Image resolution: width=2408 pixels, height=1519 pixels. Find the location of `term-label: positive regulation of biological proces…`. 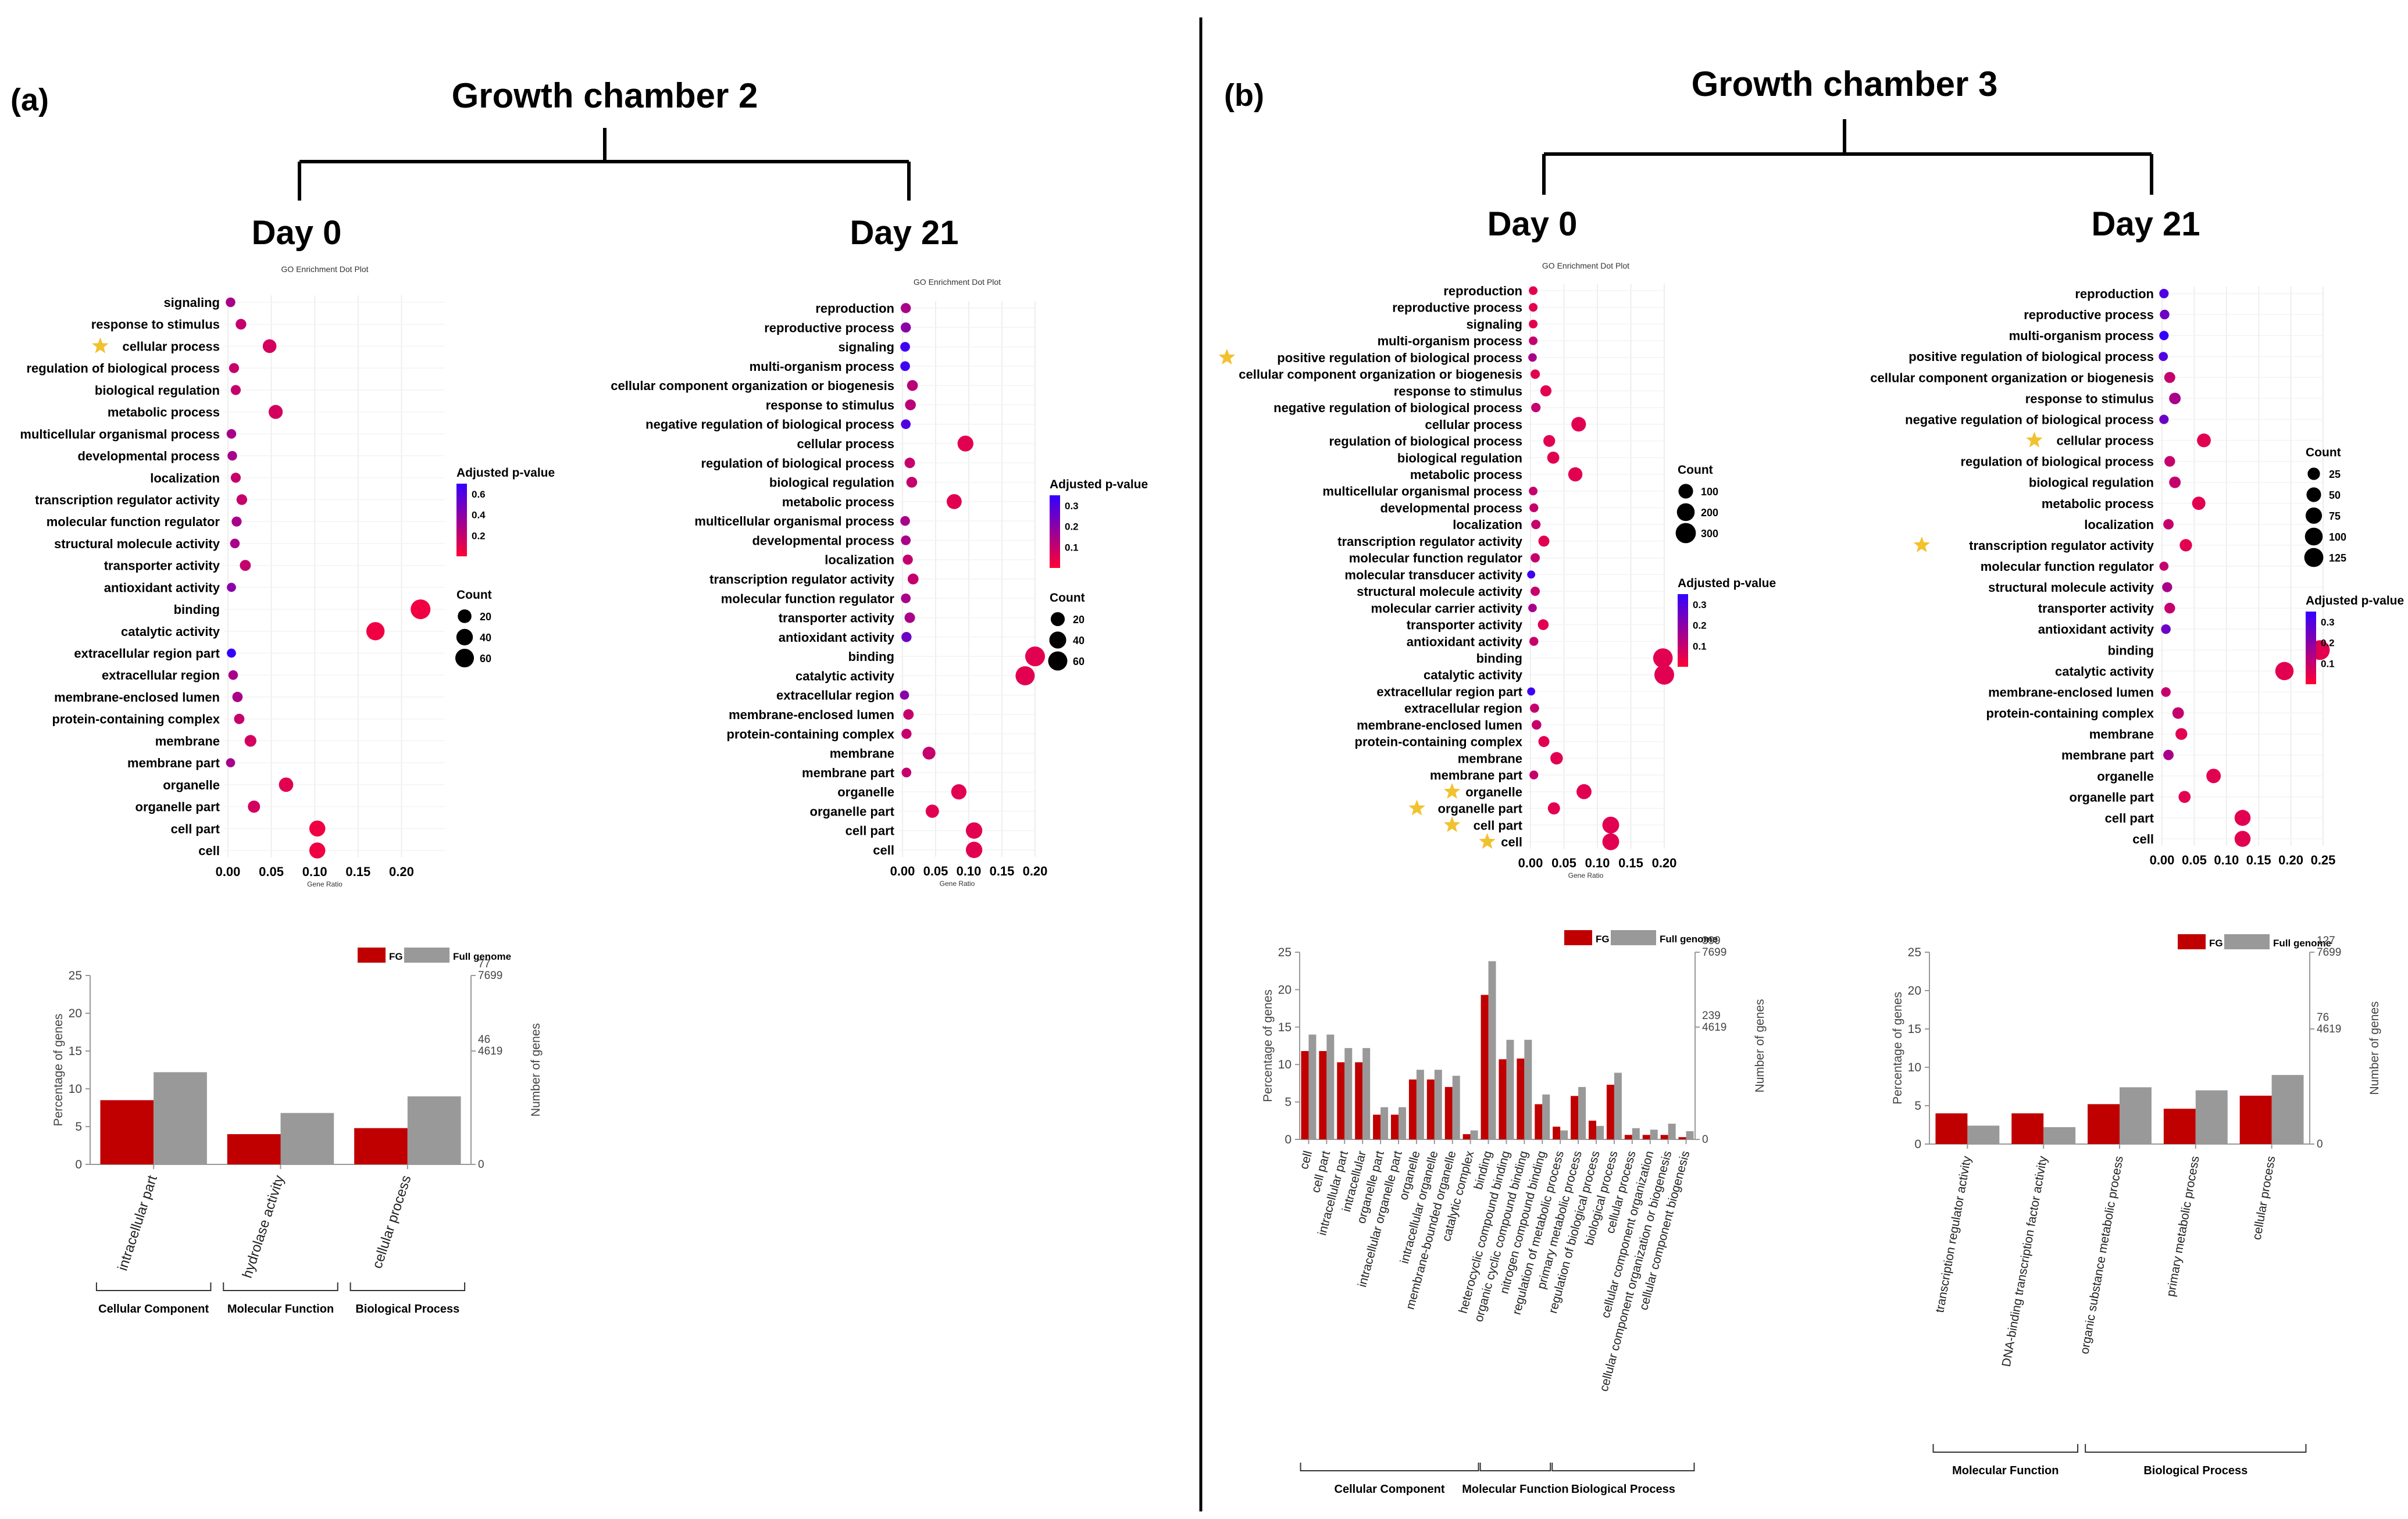

term-label: positive regulation of biological proces… is located at coordinates (2031, 356).